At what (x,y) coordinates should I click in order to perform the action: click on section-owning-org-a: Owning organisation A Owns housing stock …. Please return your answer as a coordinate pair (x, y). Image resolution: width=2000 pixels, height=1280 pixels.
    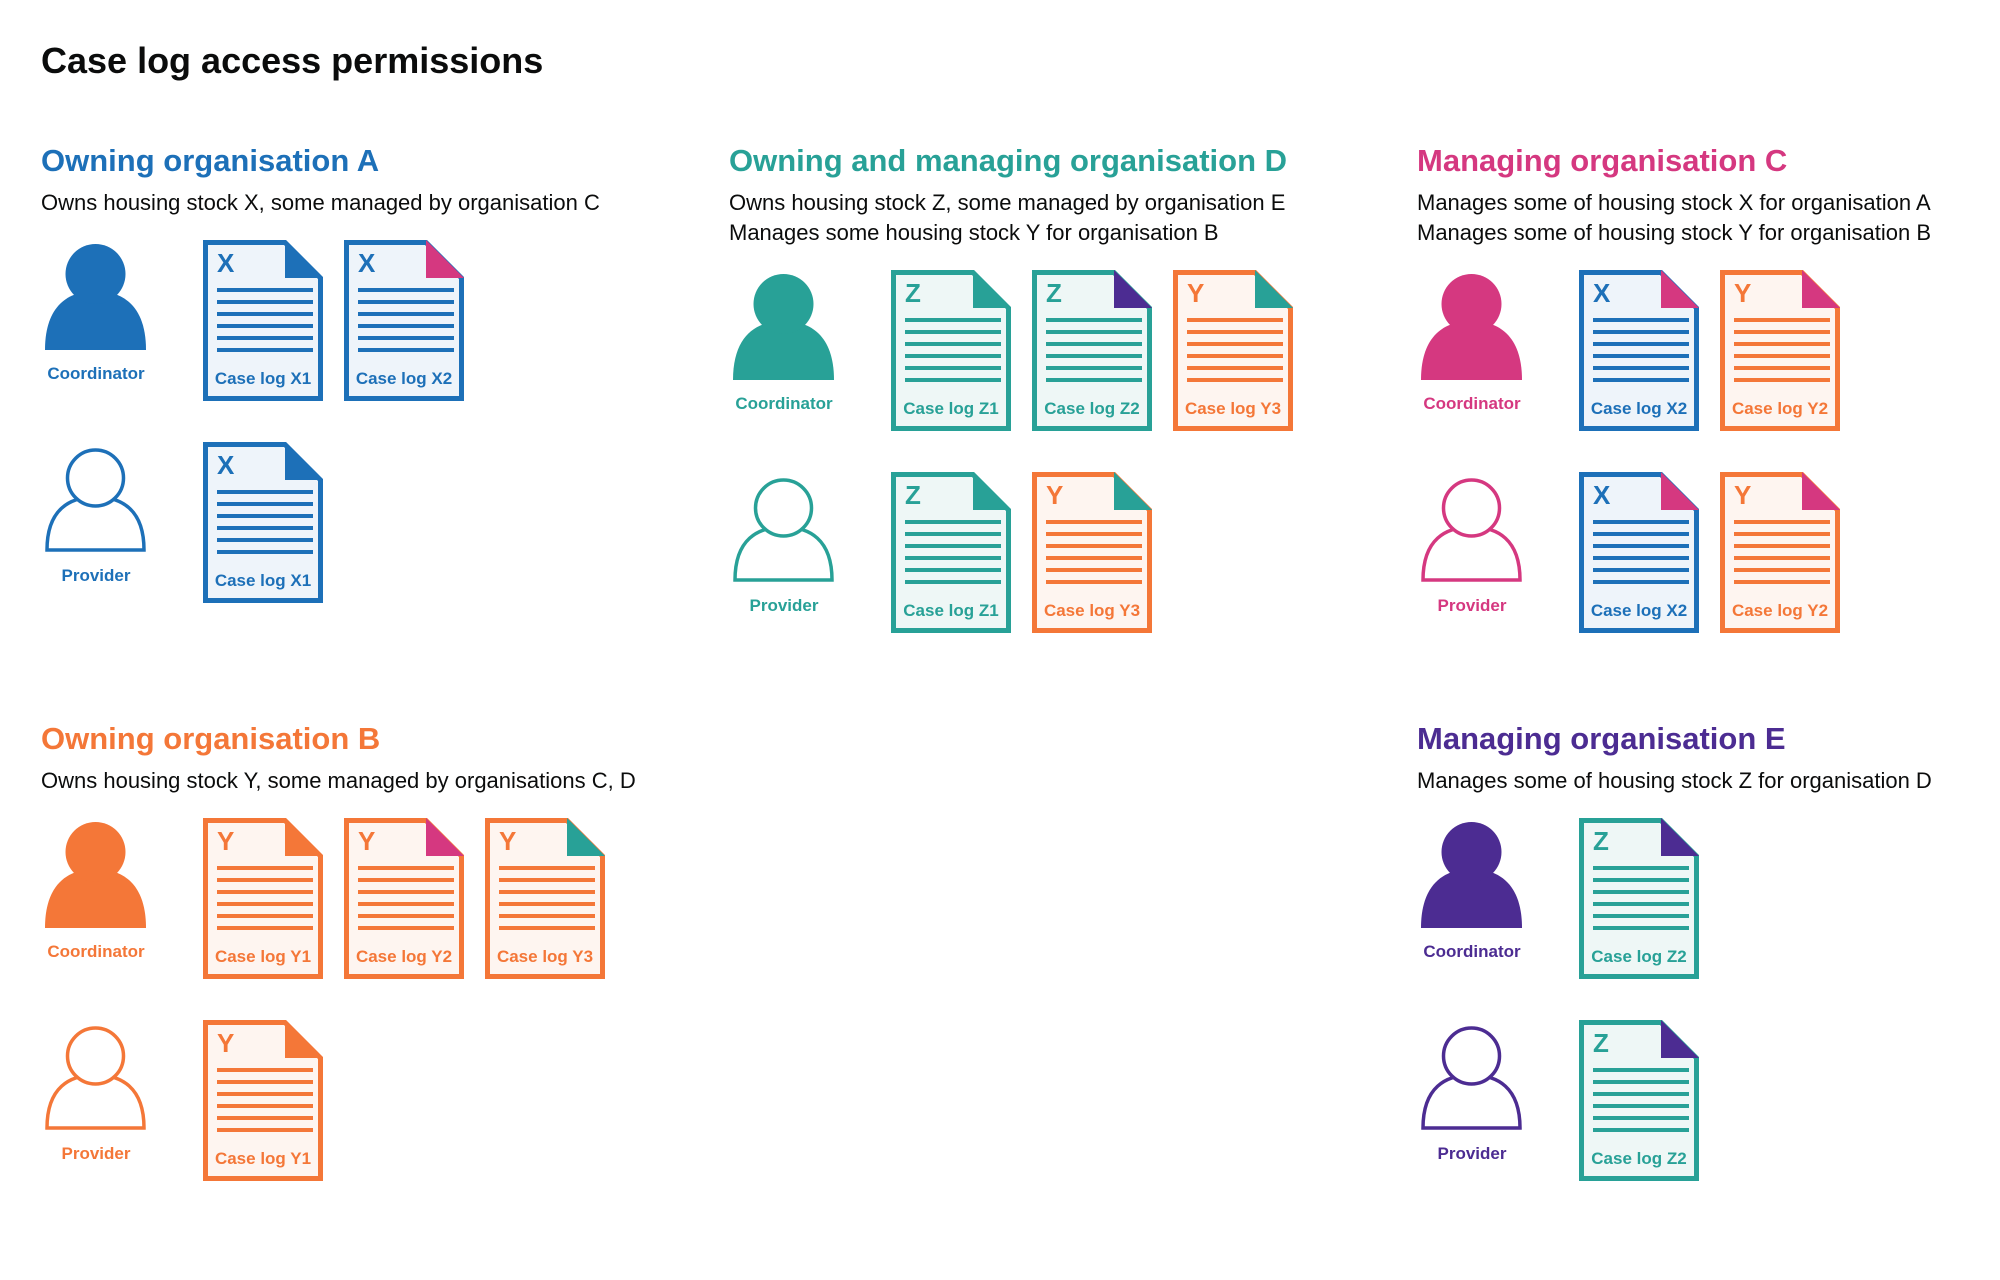
    Looking at the image, I should click on (351, 392).